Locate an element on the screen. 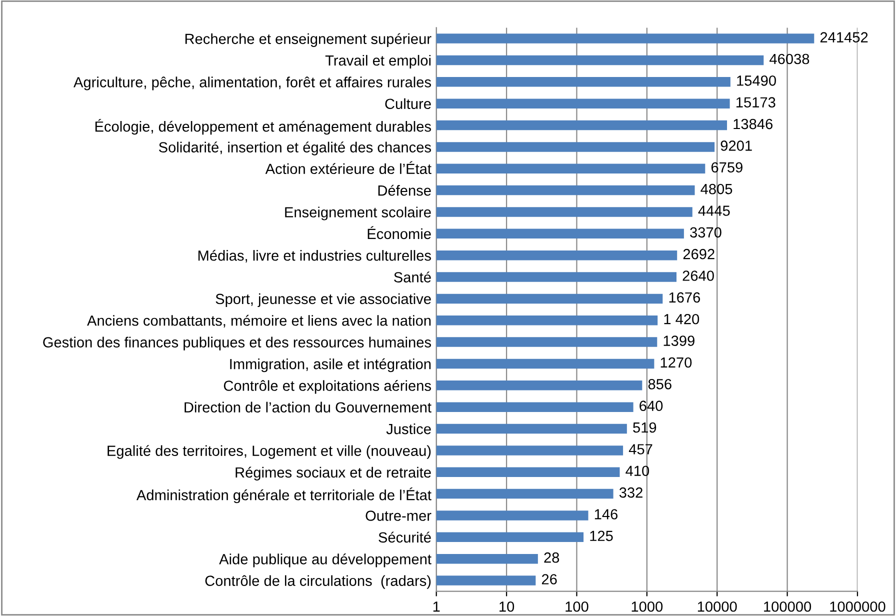  data-label: 1676 is located at coordinates (684, 297).